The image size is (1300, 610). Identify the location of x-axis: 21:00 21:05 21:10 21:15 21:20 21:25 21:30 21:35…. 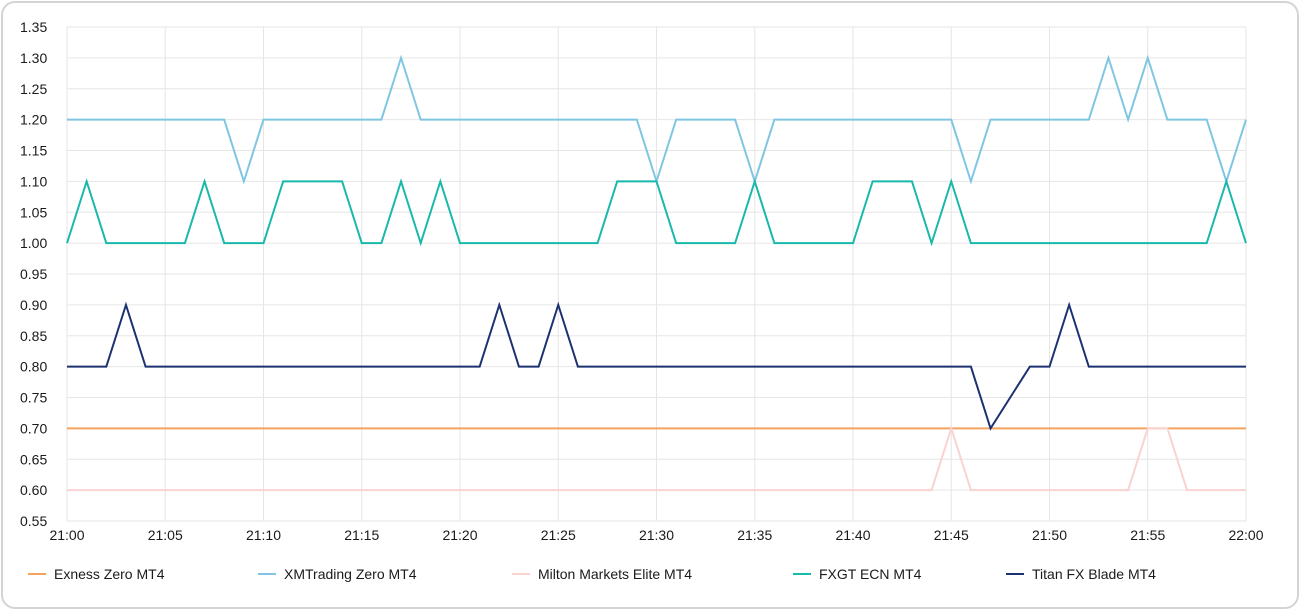
(656, 535).